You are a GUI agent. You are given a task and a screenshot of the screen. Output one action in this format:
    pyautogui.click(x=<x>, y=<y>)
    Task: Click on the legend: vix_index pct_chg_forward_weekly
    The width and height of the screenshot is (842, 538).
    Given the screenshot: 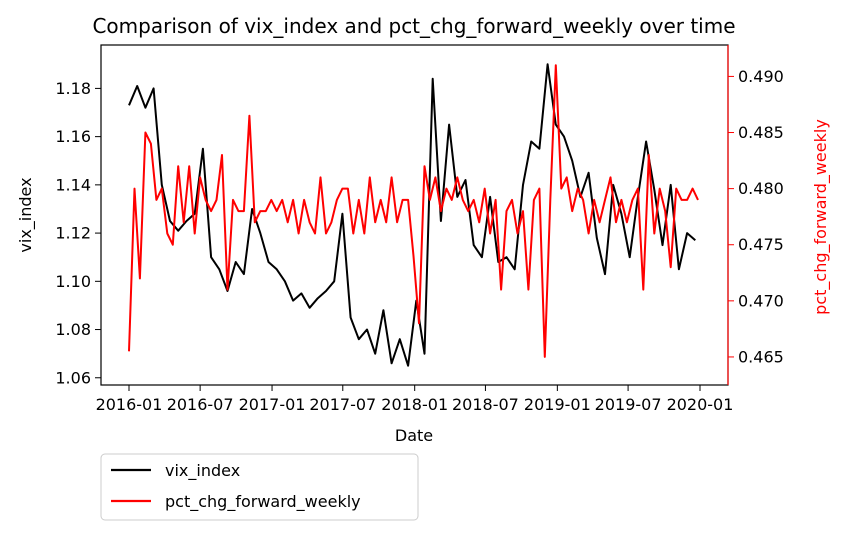 What is the action you would take?
    pyautogui.click(x=259, y=487)
    